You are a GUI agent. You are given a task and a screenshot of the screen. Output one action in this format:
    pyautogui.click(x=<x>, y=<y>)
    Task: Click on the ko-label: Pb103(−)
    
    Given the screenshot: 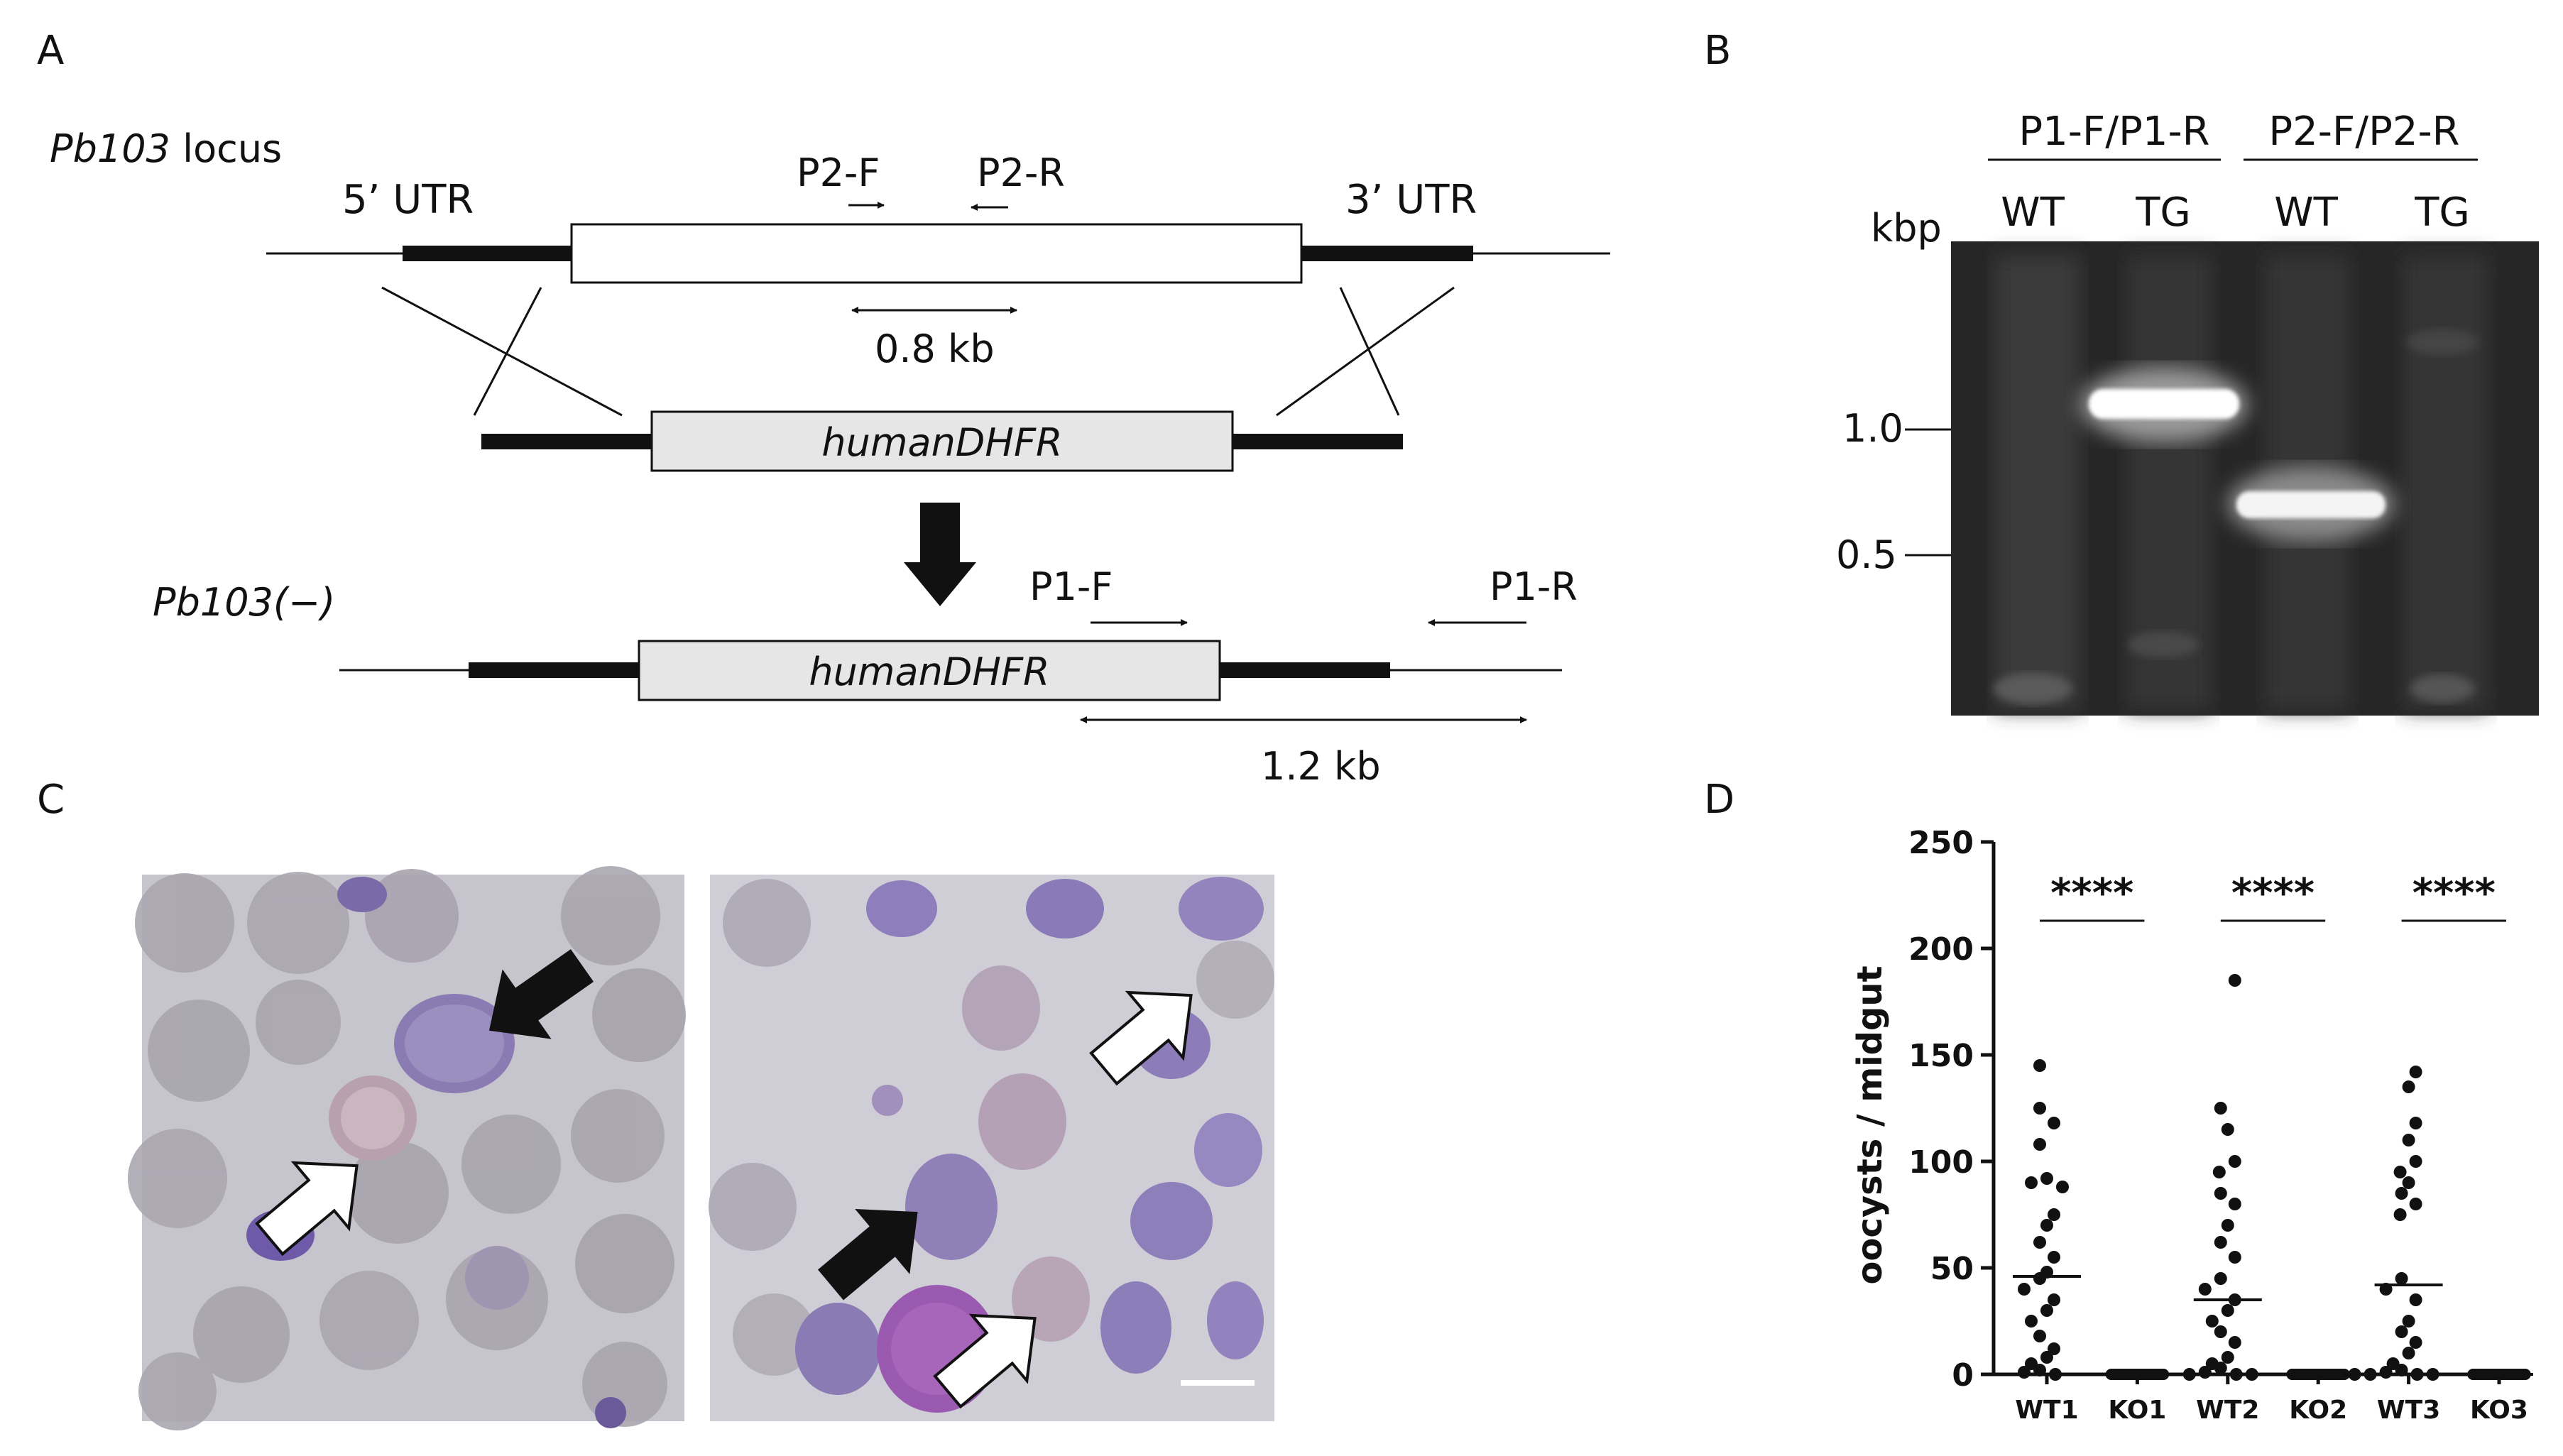 What is the action you would take?
    pyautogui.click(x=244, y=603)
    